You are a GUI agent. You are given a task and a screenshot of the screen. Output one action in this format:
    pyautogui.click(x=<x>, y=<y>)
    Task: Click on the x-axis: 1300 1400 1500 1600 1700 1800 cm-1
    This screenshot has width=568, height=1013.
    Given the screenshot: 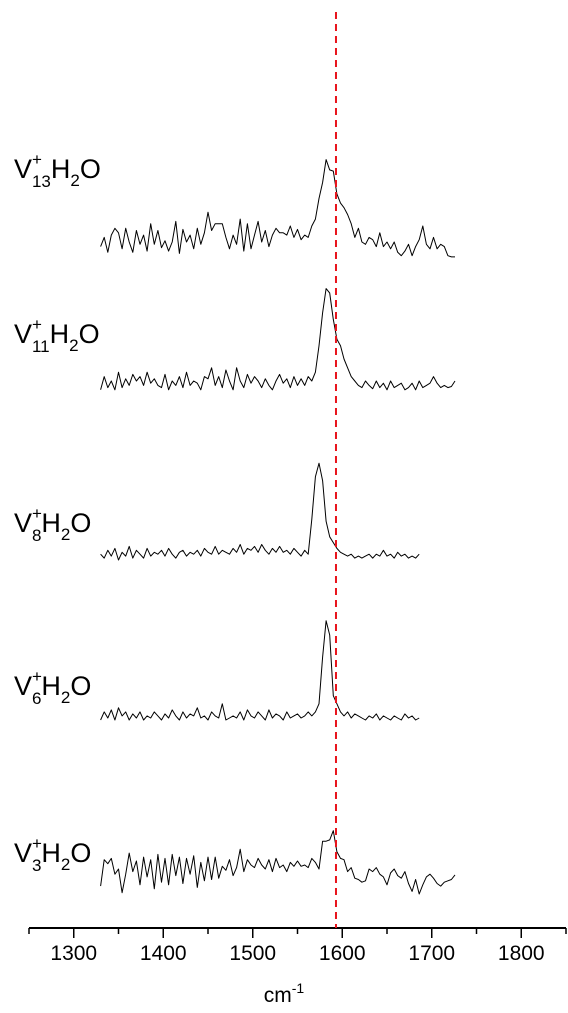 What is the action you would take?
    pyautogui.click(x=297, y=967)
    